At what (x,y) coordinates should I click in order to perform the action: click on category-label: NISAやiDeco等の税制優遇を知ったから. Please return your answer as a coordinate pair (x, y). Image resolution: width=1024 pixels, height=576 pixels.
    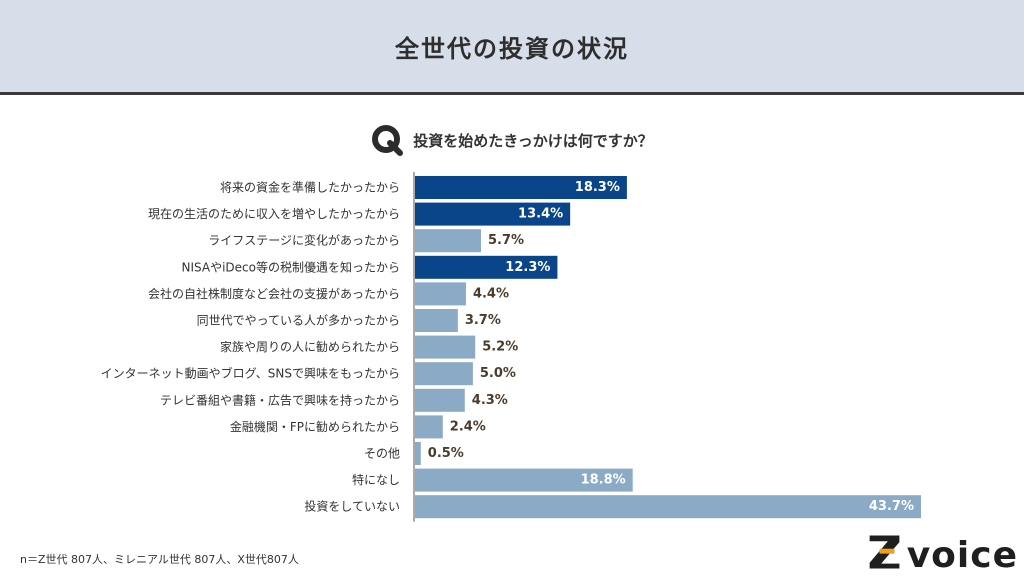
    Looking at the image, I should click on (291, 267).